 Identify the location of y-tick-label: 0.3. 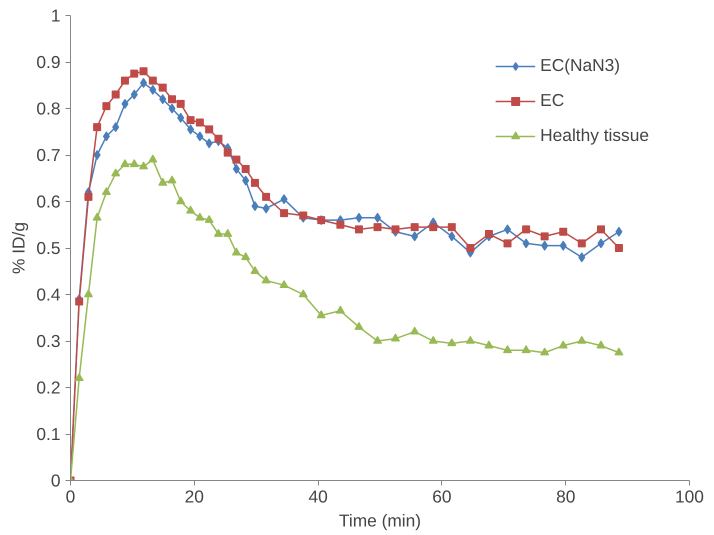
(48, 341).